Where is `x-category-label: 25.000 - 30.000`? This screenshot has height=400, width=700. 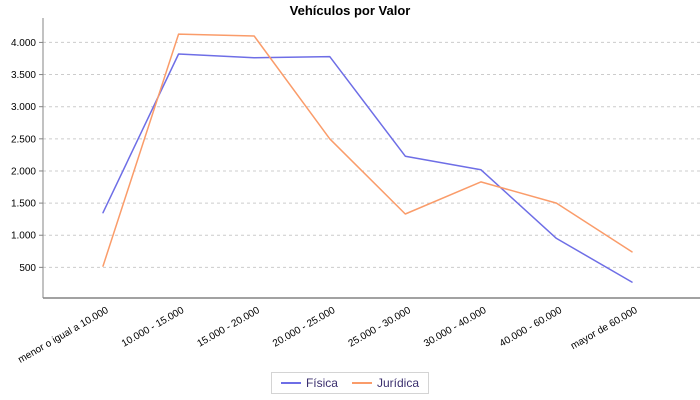
x-category-label: 25.000 - 30.000 is located at coordinates (380, 327).